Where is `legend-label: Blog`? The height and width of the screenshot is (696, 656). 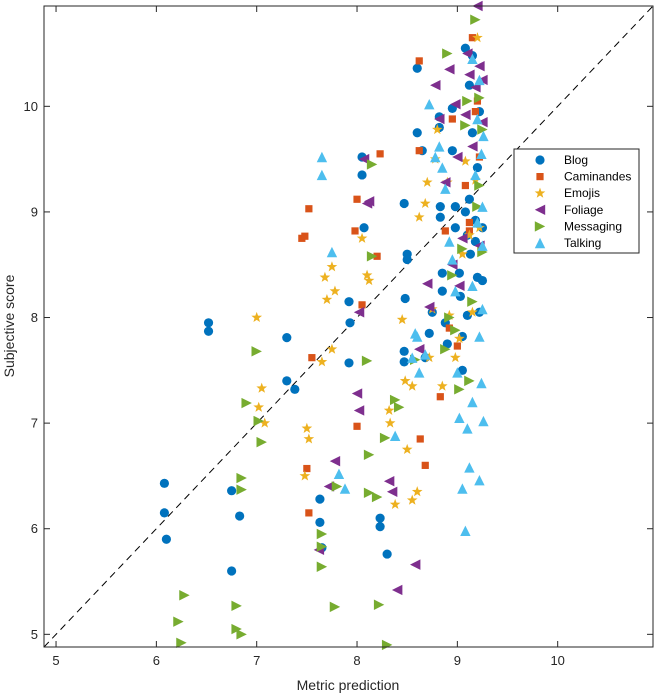 legend-label: Blog is located at coordinates (576, 160).